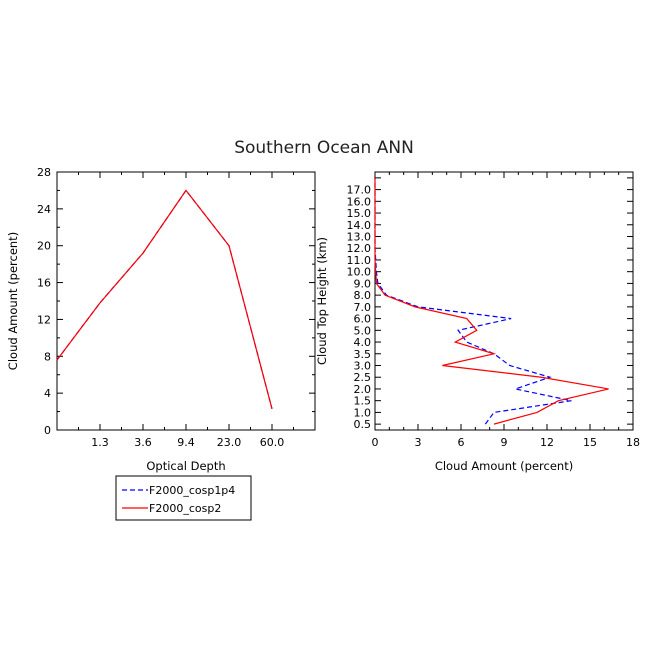 The height and width of the screenshot is (648, 648). Describe the element at coordinates (504, 442) in the screenshot. I see `right-x-tick-label: 9` at that location.